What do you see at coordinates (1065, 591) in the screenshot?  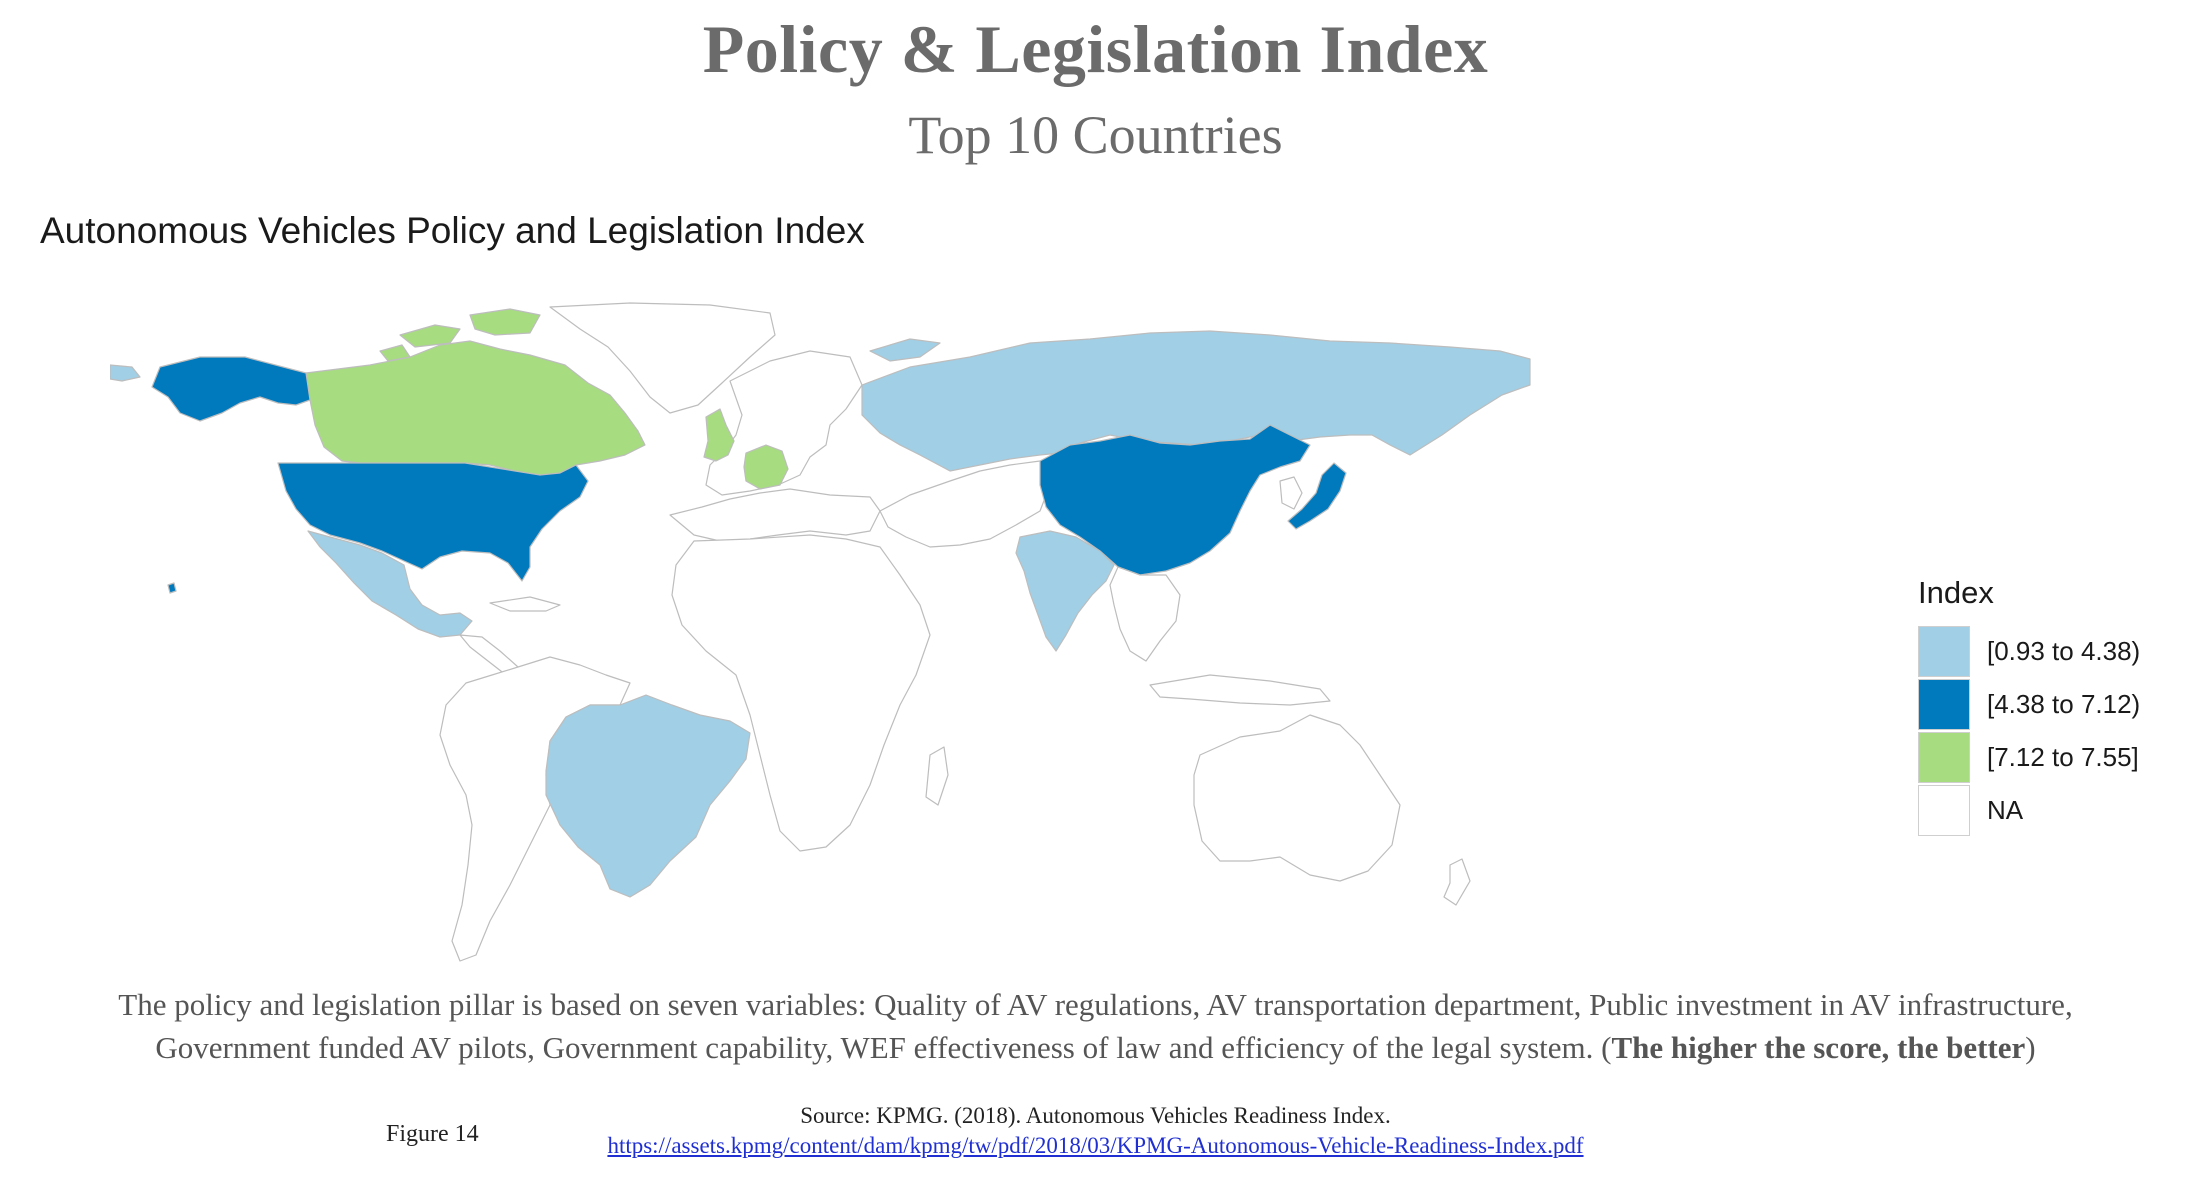 I see `map-region-india` at bounding box center [1065, 591].